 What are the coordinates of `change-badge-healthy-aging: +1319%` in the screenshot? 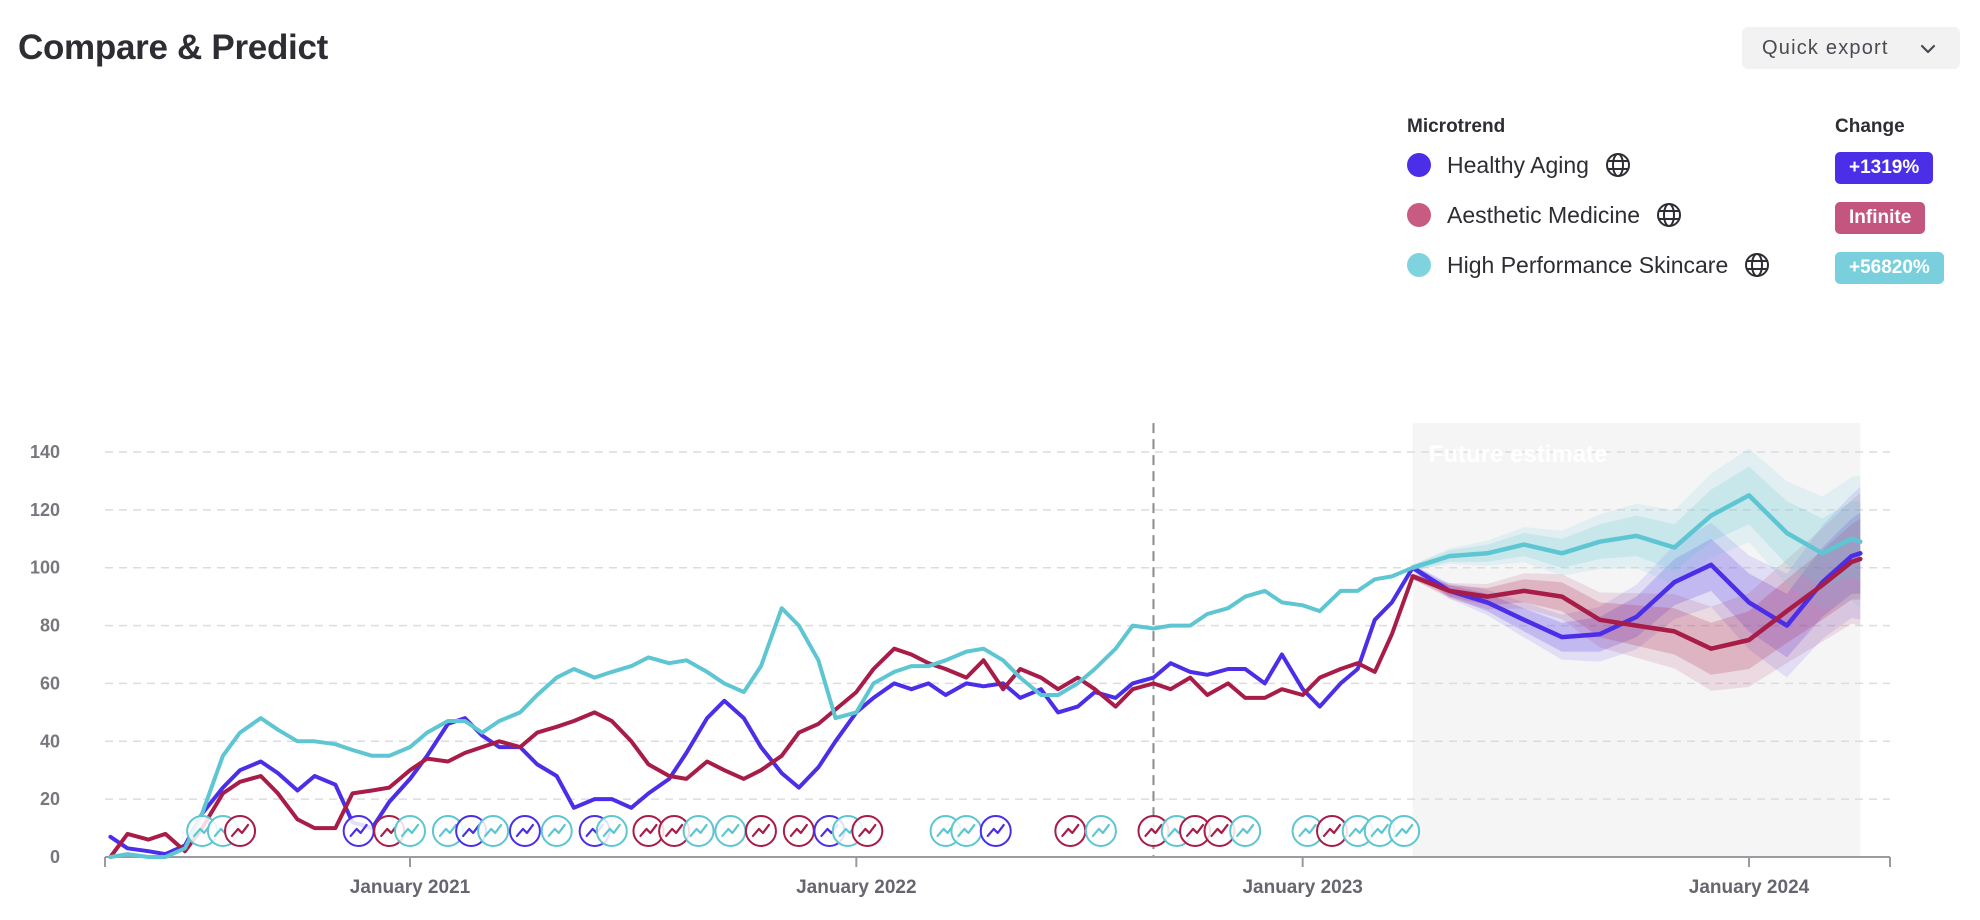 It's located at (1884, 168).